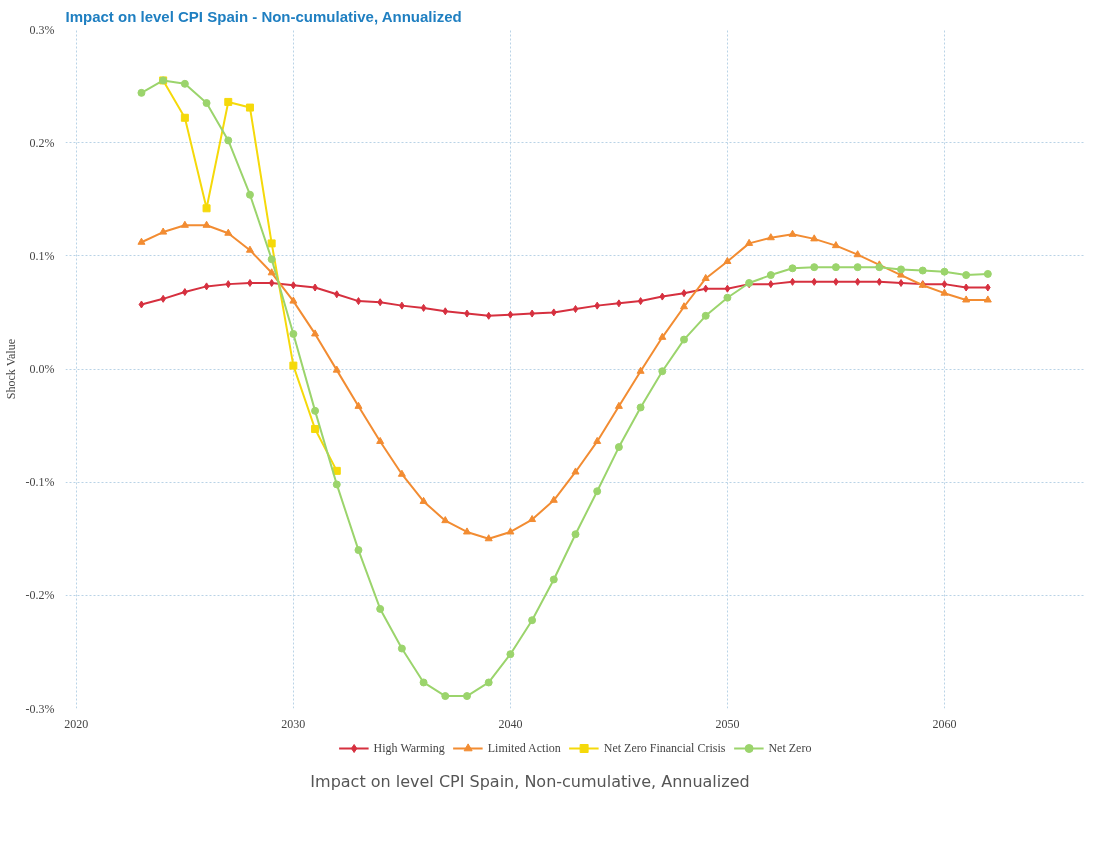  I want to click on y-tick-label: -0.2%, so click(40, 595).